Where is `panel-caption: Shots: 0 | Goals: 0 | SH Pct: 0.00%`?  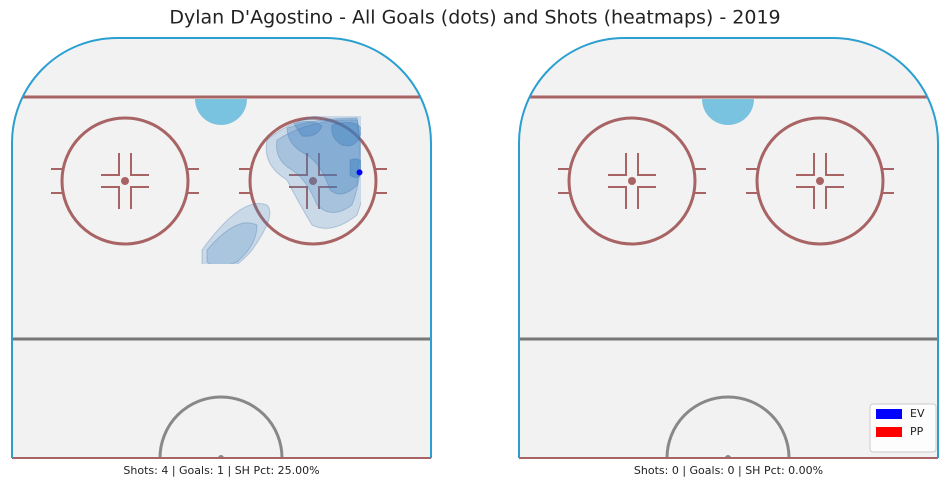 panel-caption: Shots: 0 | Goals: 0 | SH Pct: 0.00% is located at coordinates (728, 470).